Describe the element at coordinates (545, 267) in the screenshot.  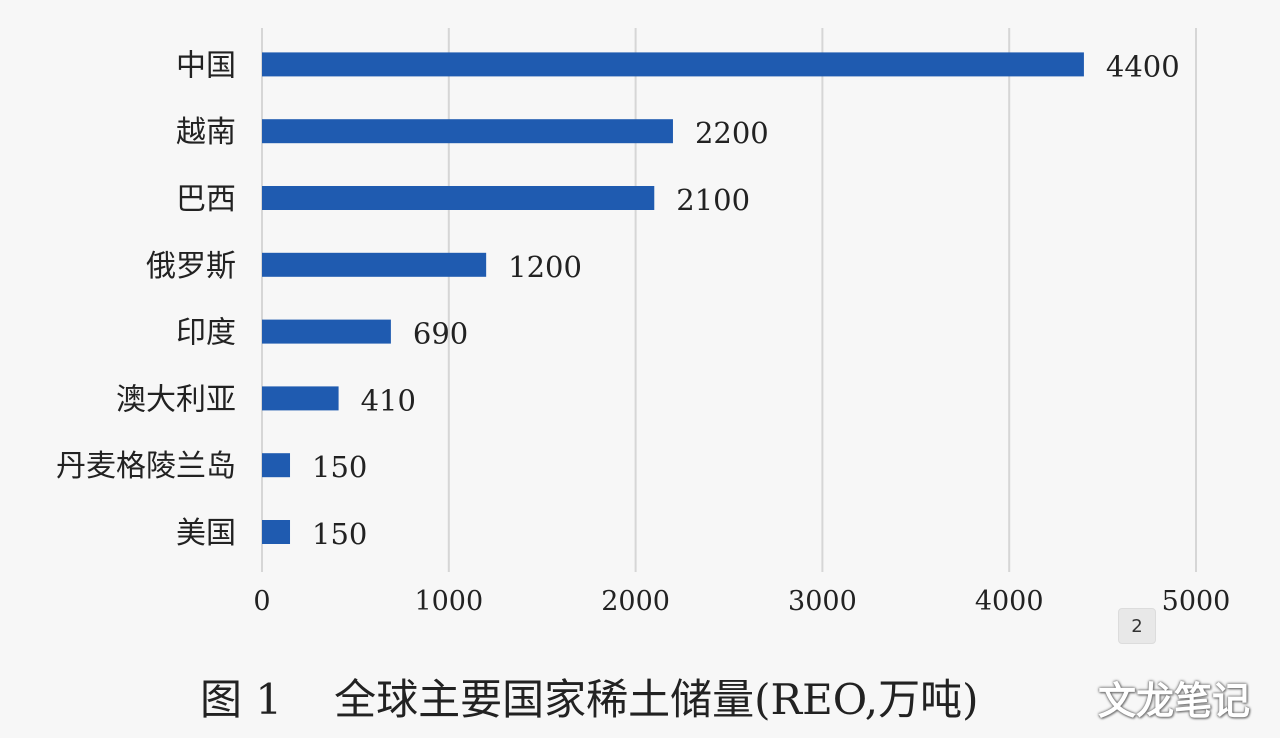
I see `data-label: 1200` at that location.